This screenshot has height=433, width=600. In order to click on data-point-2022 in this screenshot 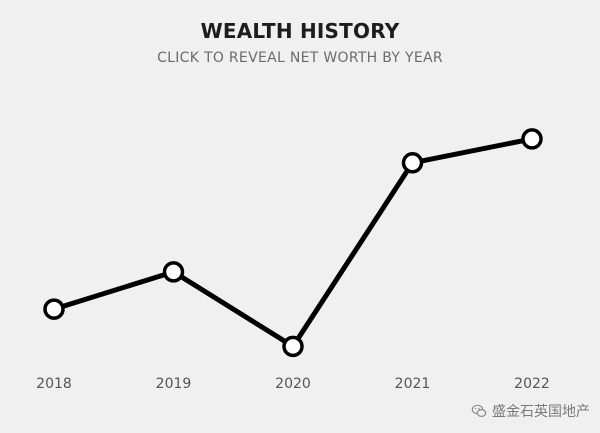, I will do `click(532, 139)`.